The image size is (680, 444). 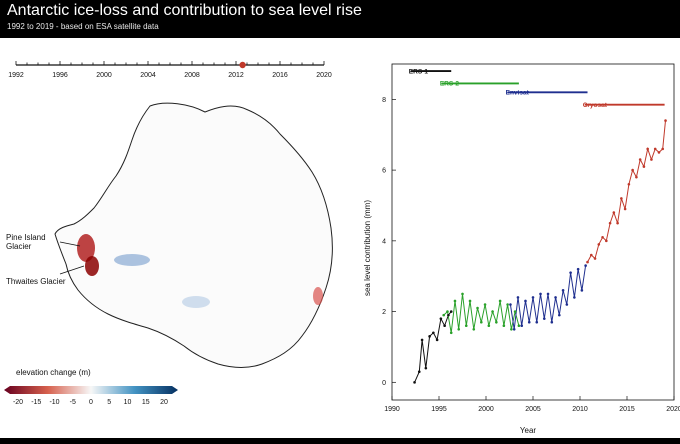 I want to click on bottom-strip, so click(x=340, y=441).